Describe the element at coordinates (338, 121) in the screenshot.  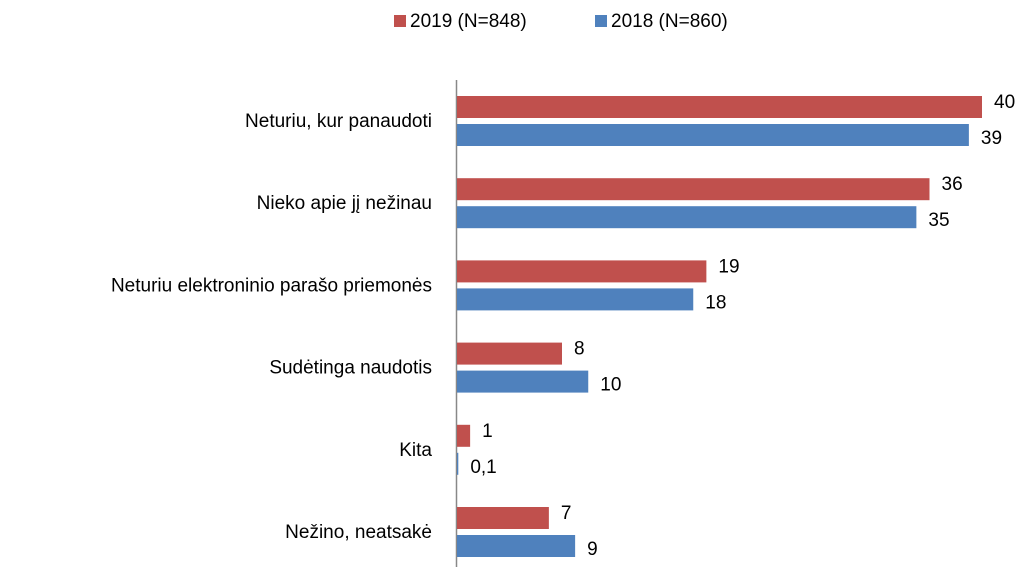
I see `category-label: Neturiu, kur panaudoti` at that location.